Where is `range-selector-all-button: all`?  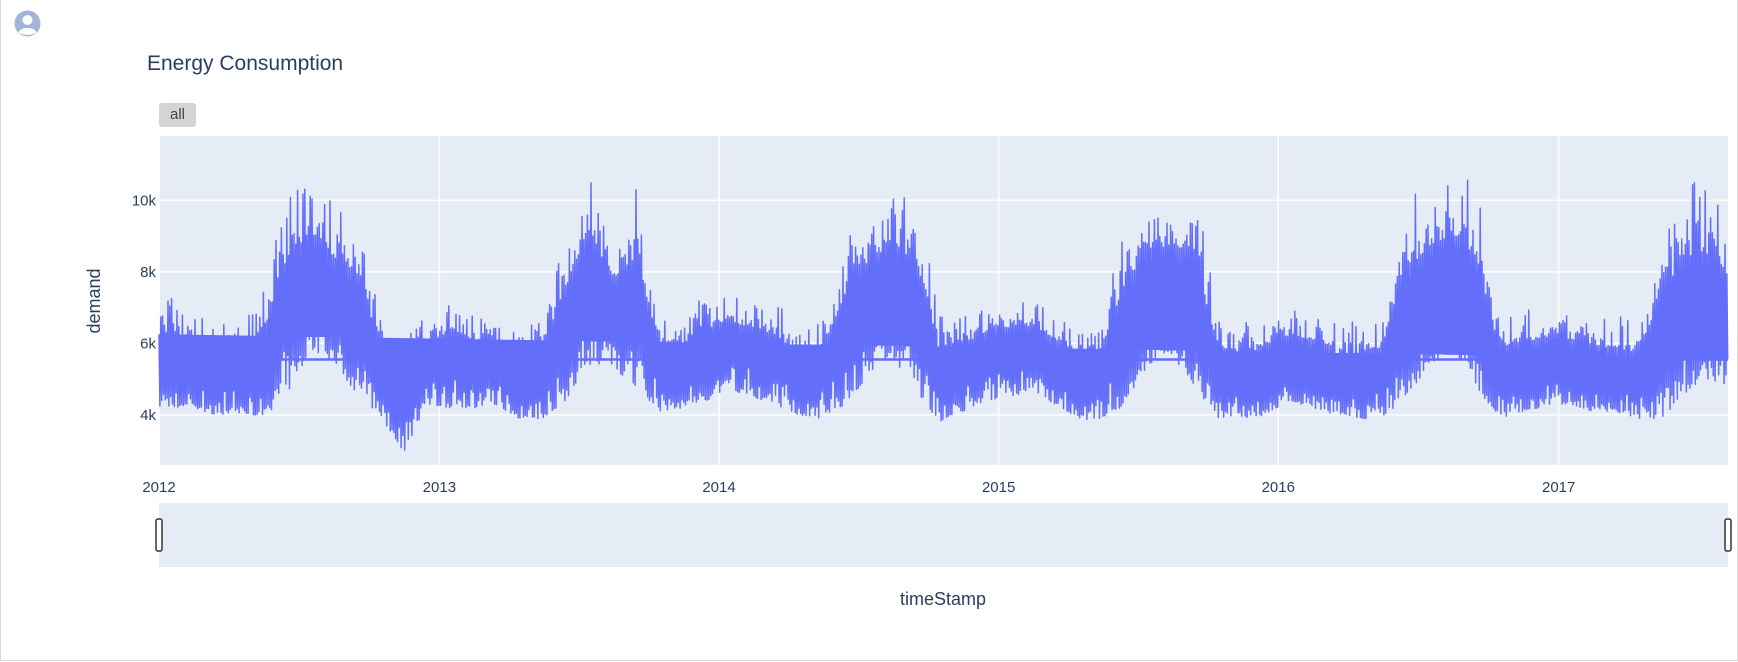 range-selector-all-button: all is located at coordinates (177, 115).